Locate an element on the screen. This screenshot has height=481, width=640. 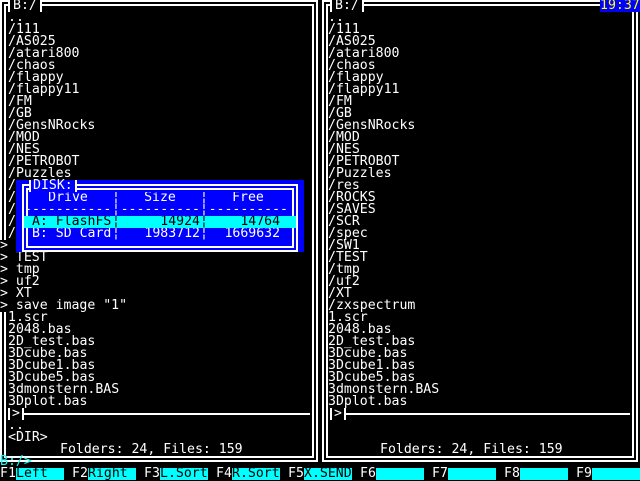
file-list-item: /spec is located at coordinates (348, 233).